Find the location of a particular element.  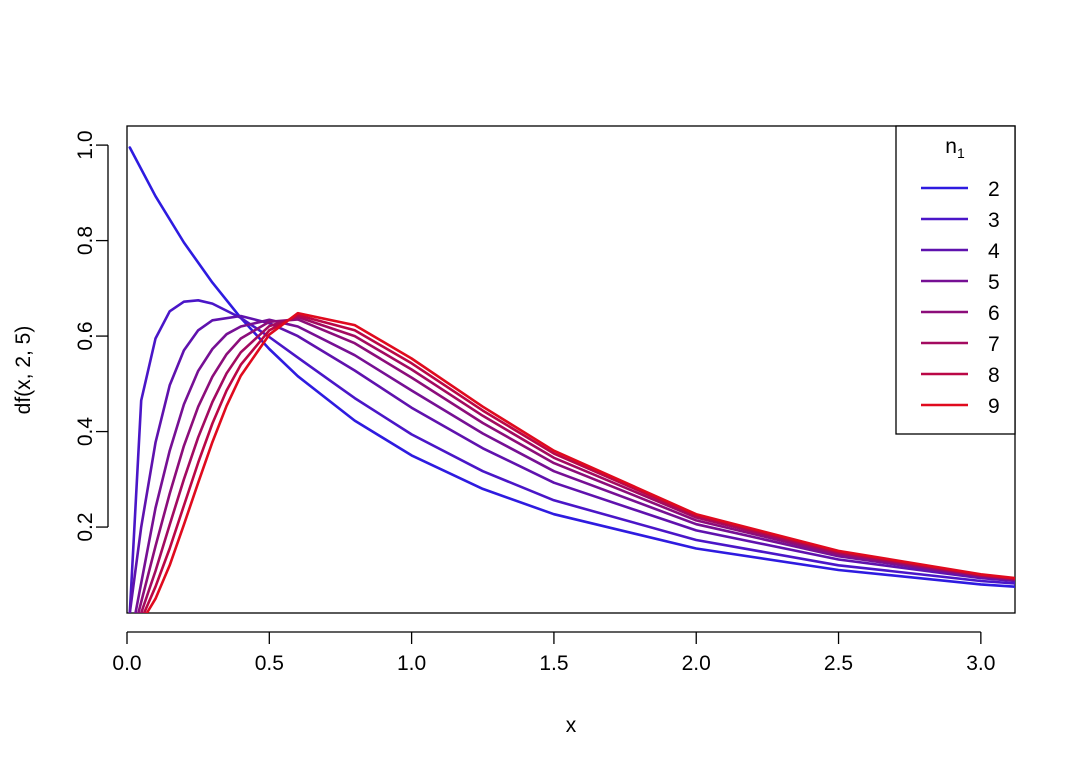

y-tick-label: 0.8 is located at coordinates (85, 240).